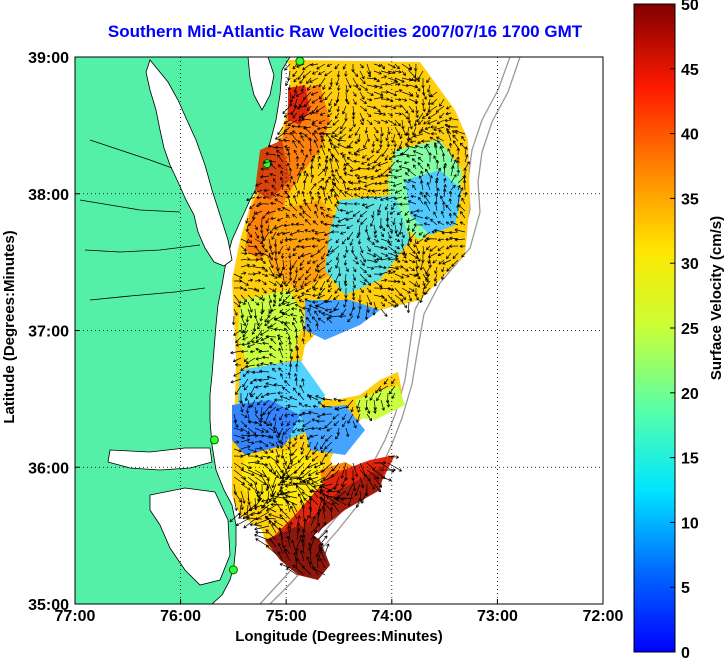 Image resolution: width=724 pixels, height=659 pixels. I want to click on y-axis-ticks: 39:00 38:00 37:00 36:00 35:00, so click(54, 332).